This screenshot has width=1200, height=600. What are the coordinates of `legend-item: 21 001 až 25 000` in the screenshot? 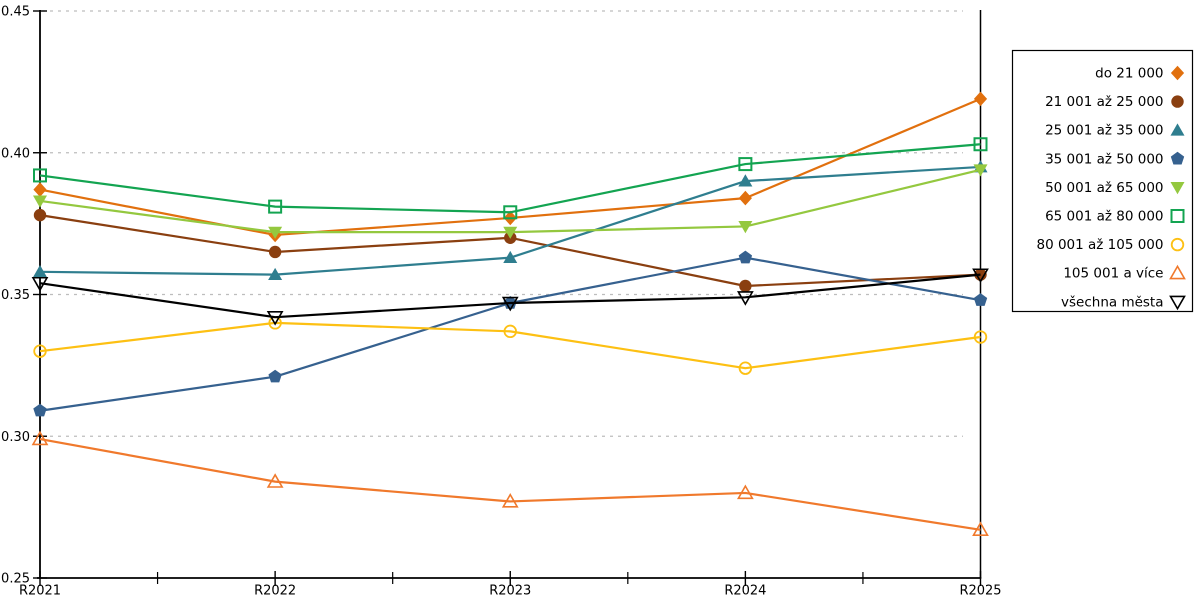 It's located at (1114, 102).